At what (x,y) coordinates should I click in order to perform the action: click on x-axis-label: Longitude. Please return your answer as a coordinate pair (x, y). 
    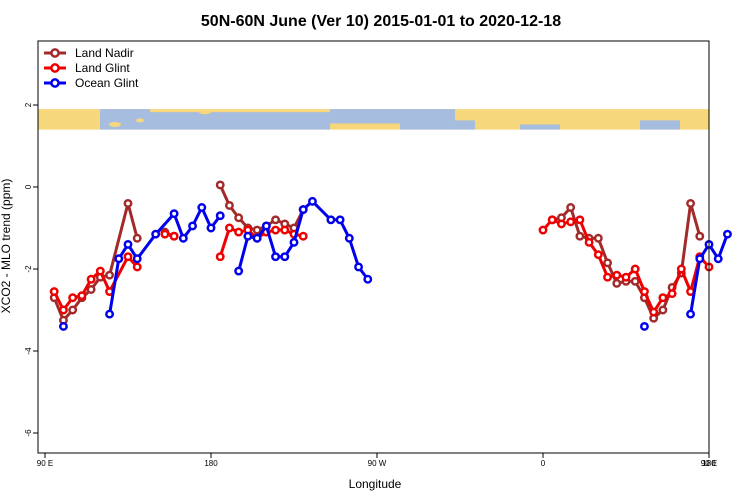
    Looking at the image, I should click on (375, 484).